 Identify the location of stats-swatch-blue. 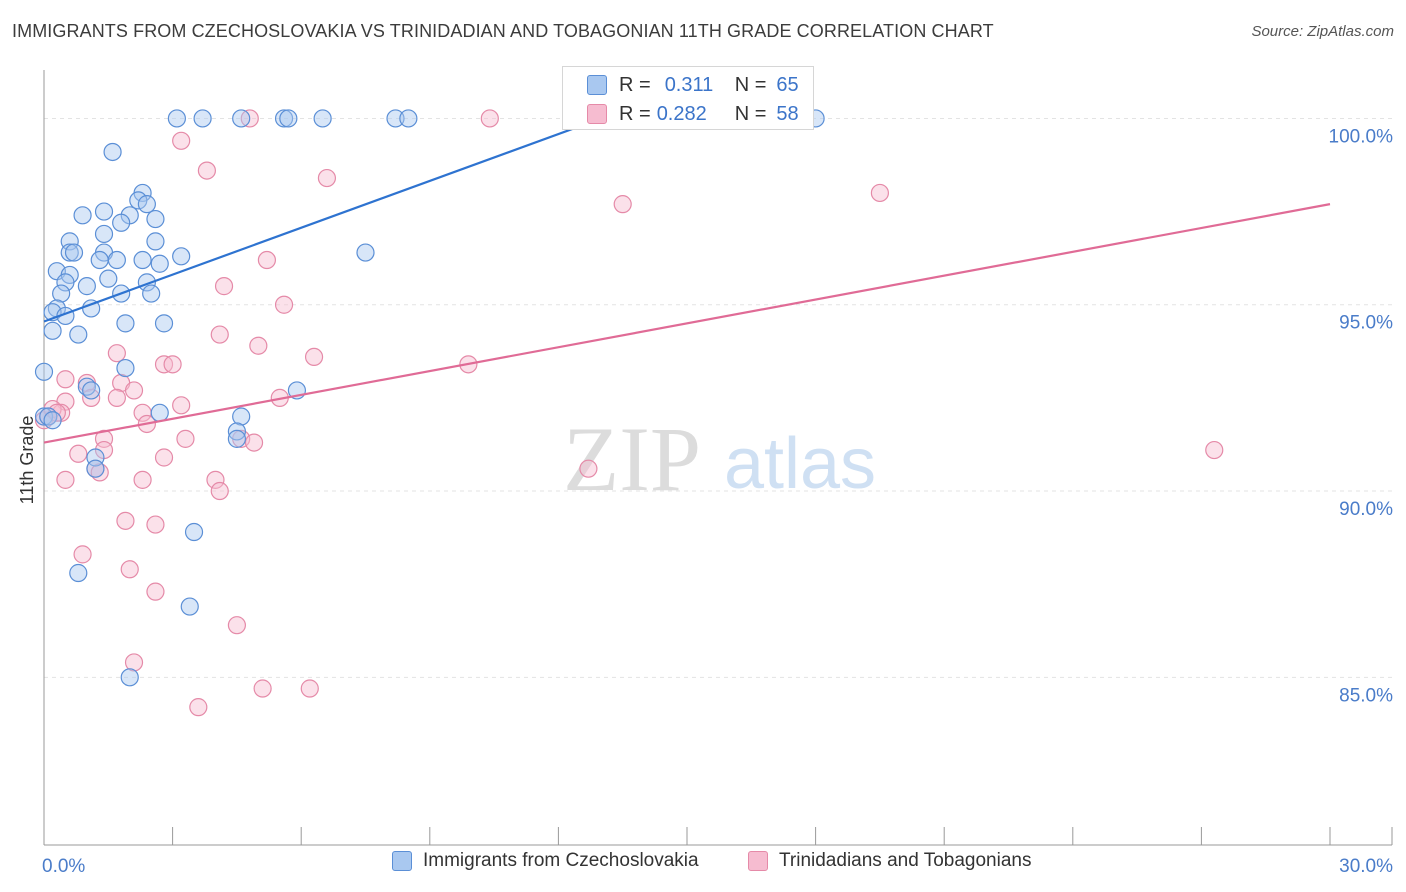
(597, 85).